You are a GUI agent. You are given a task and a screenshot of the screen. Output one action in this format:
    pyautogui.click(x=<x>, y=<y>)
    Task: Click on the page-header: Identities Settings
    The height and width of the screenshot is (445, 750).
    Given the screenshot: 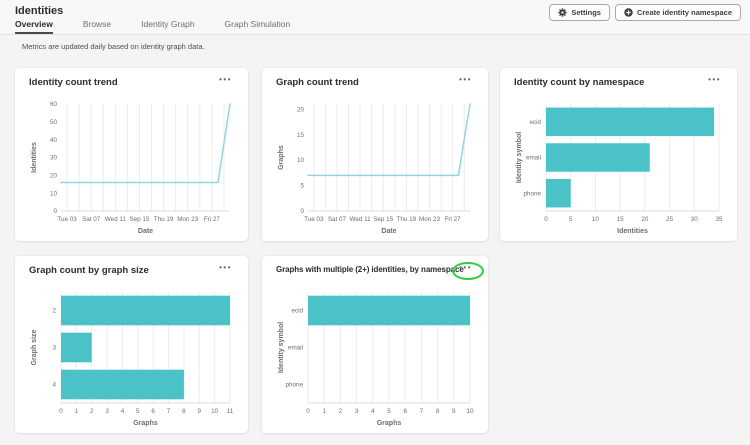 What is the action you would take?
    pyautogui.click(x=375, y=17)
    